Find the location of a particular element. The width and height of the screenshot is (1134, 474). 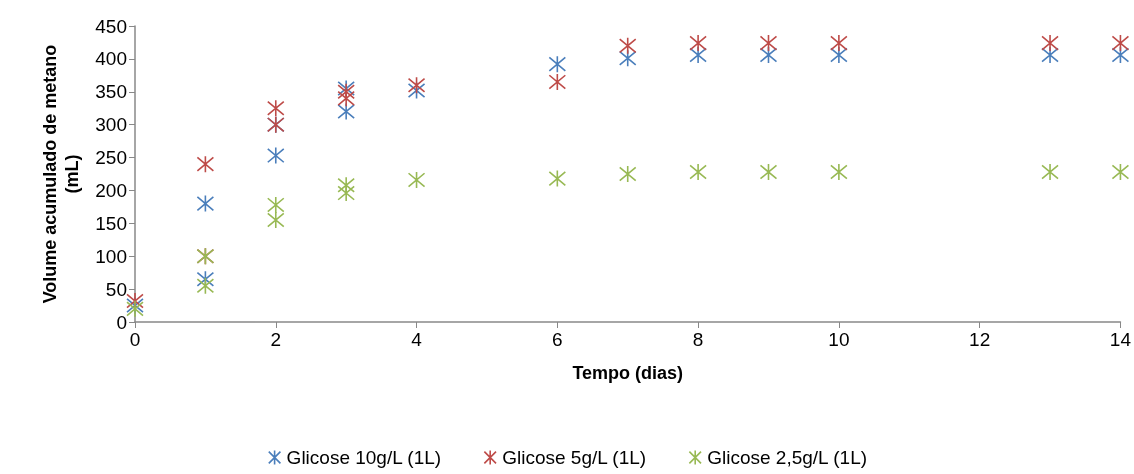

x-tick-label: 0 is located at coordinates (135, 339).